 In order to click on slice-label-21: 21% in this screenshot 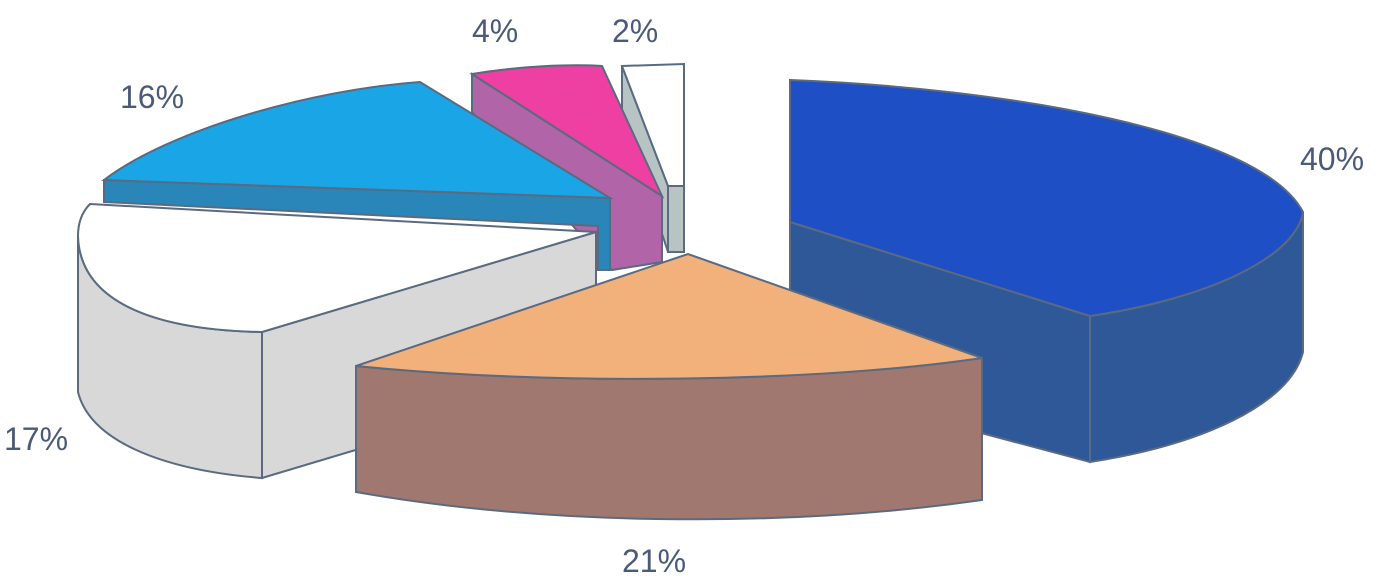, I will do `click(654, 560)`.